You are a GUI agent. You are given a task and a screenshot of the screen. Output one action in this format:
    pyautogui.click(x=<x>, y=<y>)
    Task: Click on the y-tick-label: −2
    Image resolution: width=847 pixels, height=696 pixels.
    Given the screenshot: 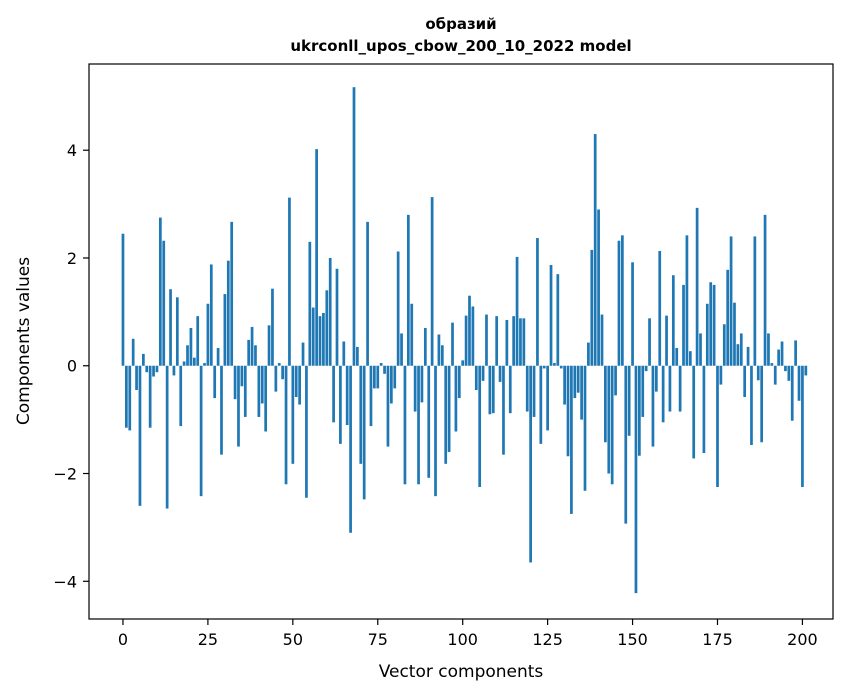 What is the action you would take?
    pyautogui.click(x=65, y=474)
    